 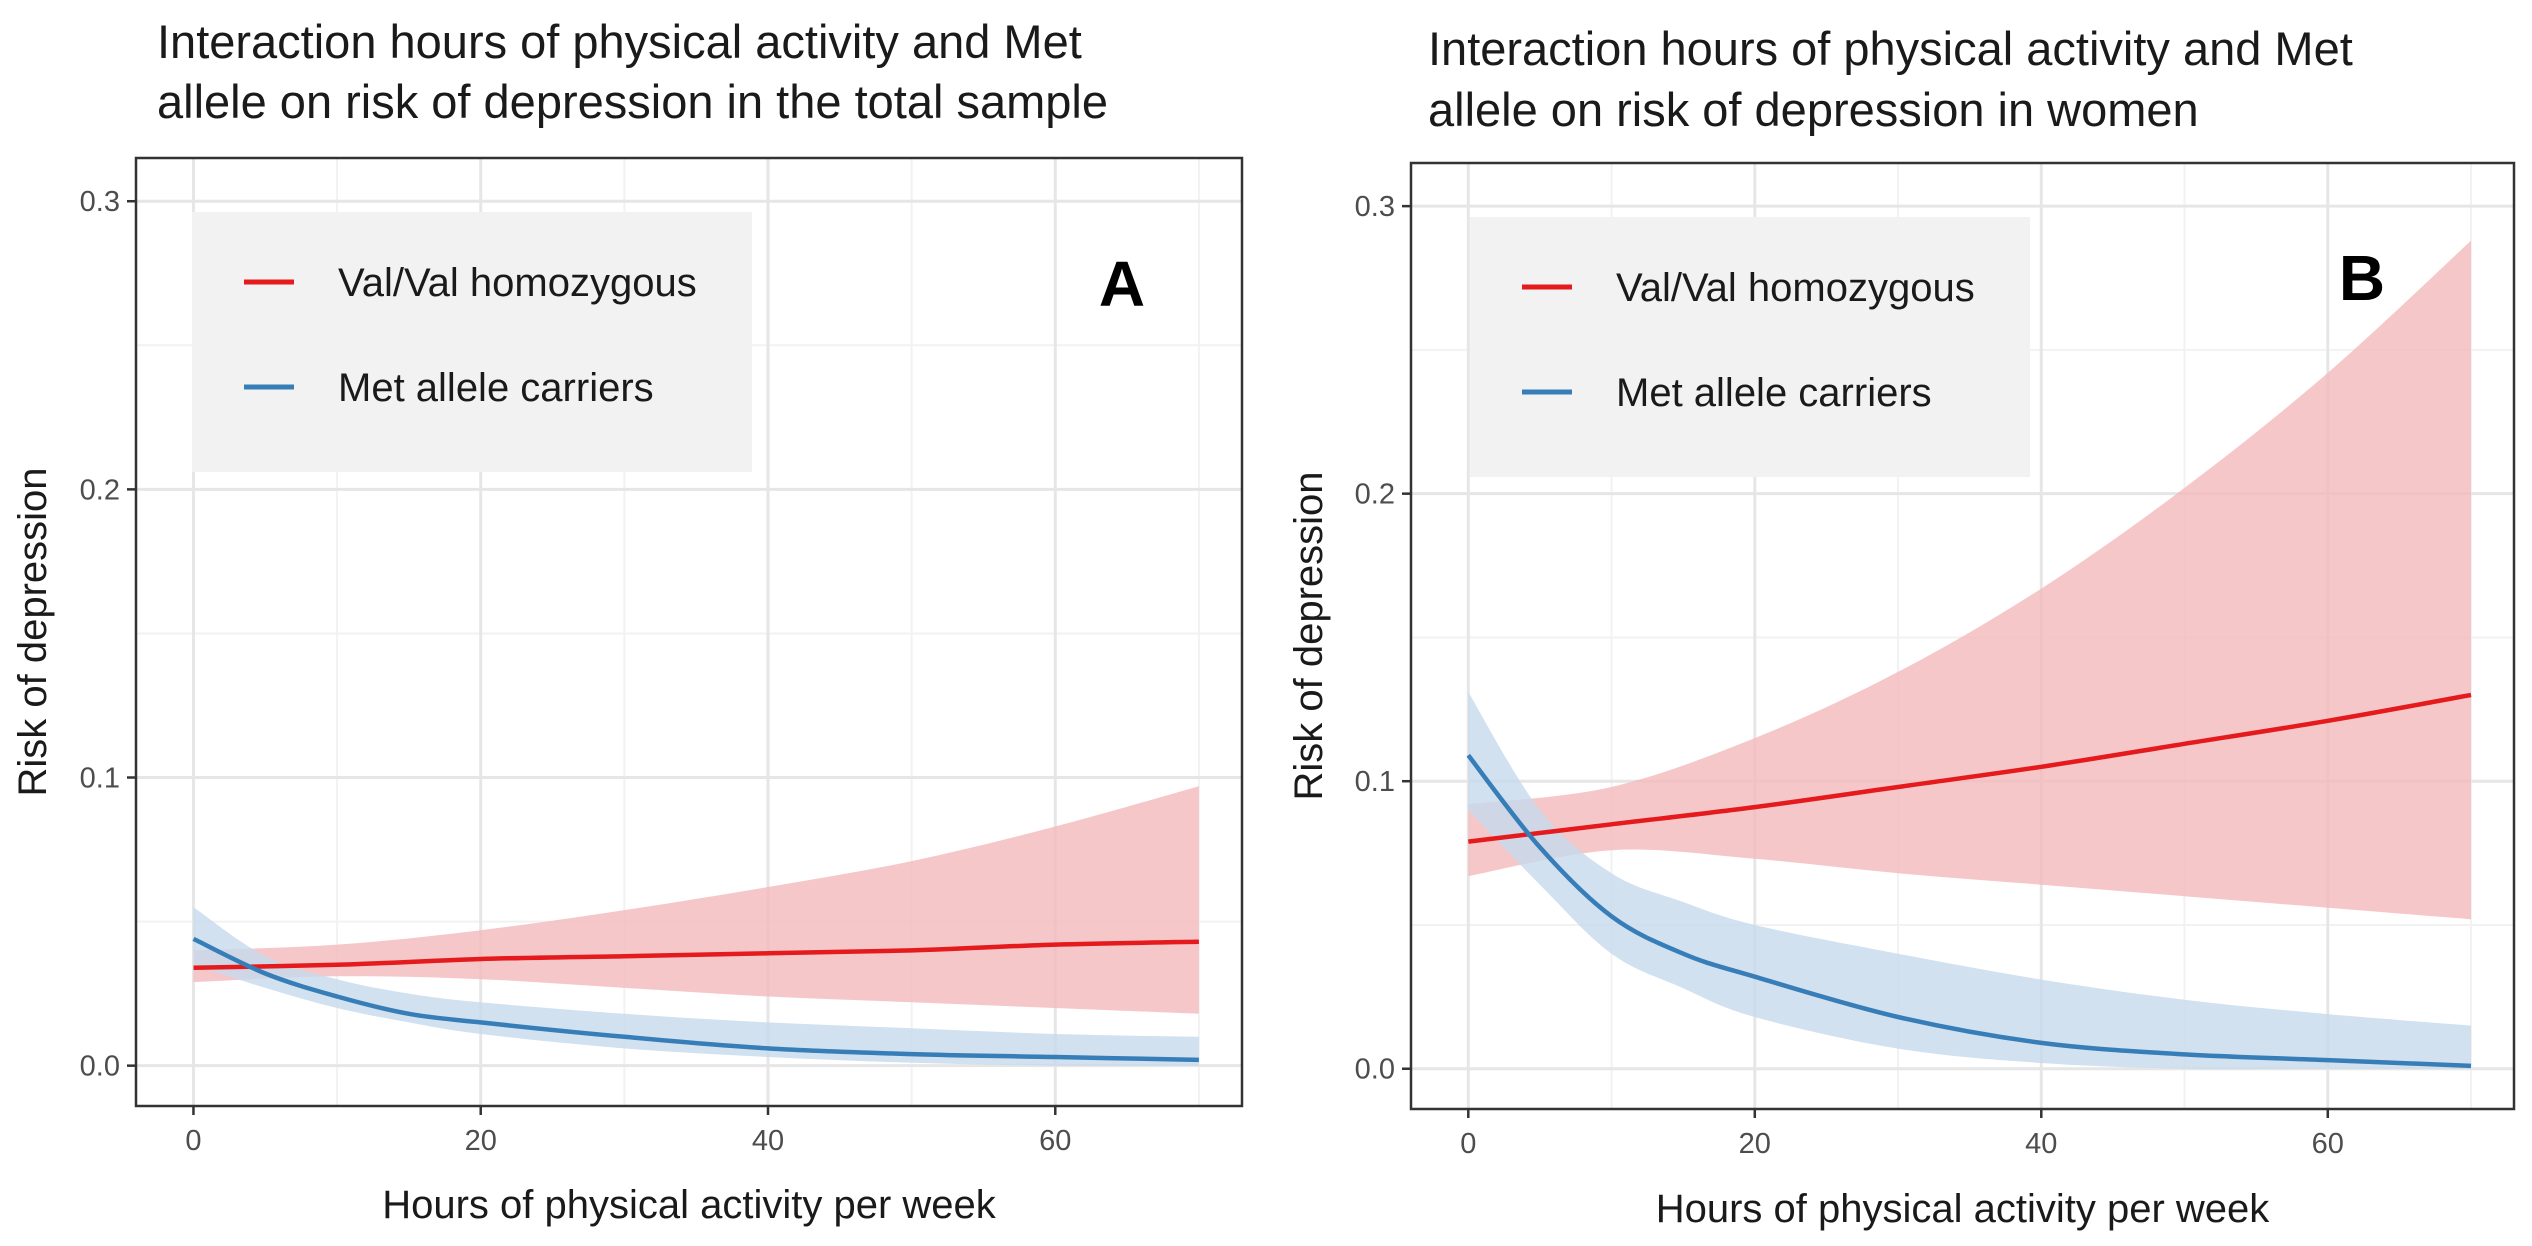 What do you see at coordinates (2362, 278) in the screenshot?
I see `panel-letter: B` at bounding box center [2362, 278].